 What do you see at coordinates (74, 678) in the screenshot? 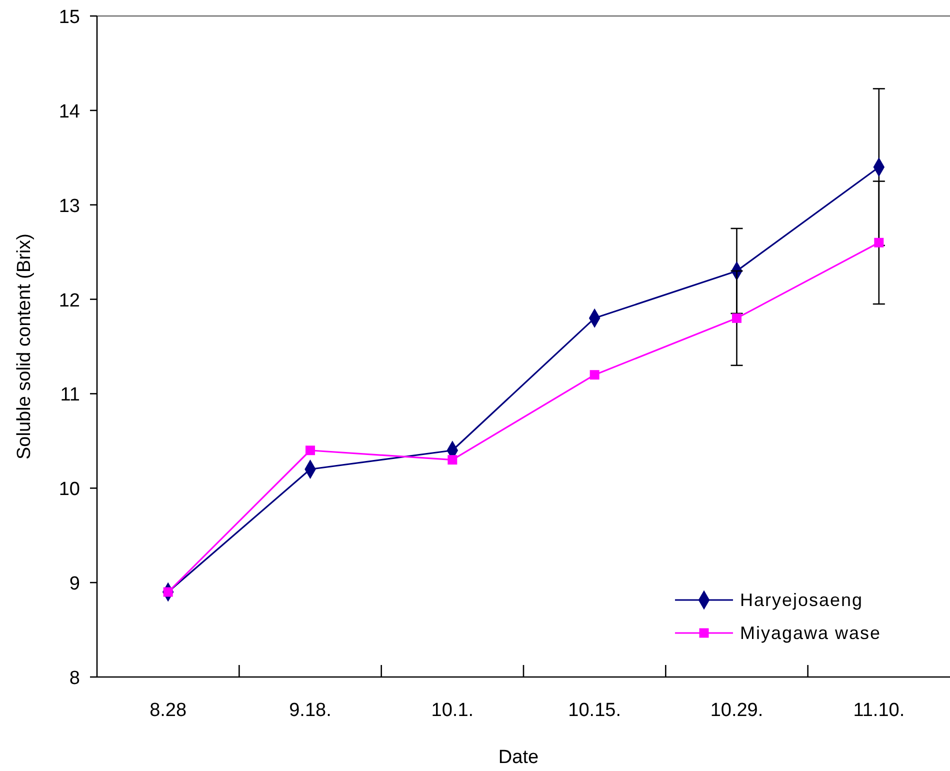
I see `y-tick-label: 8` at bounding box center [74, 678].